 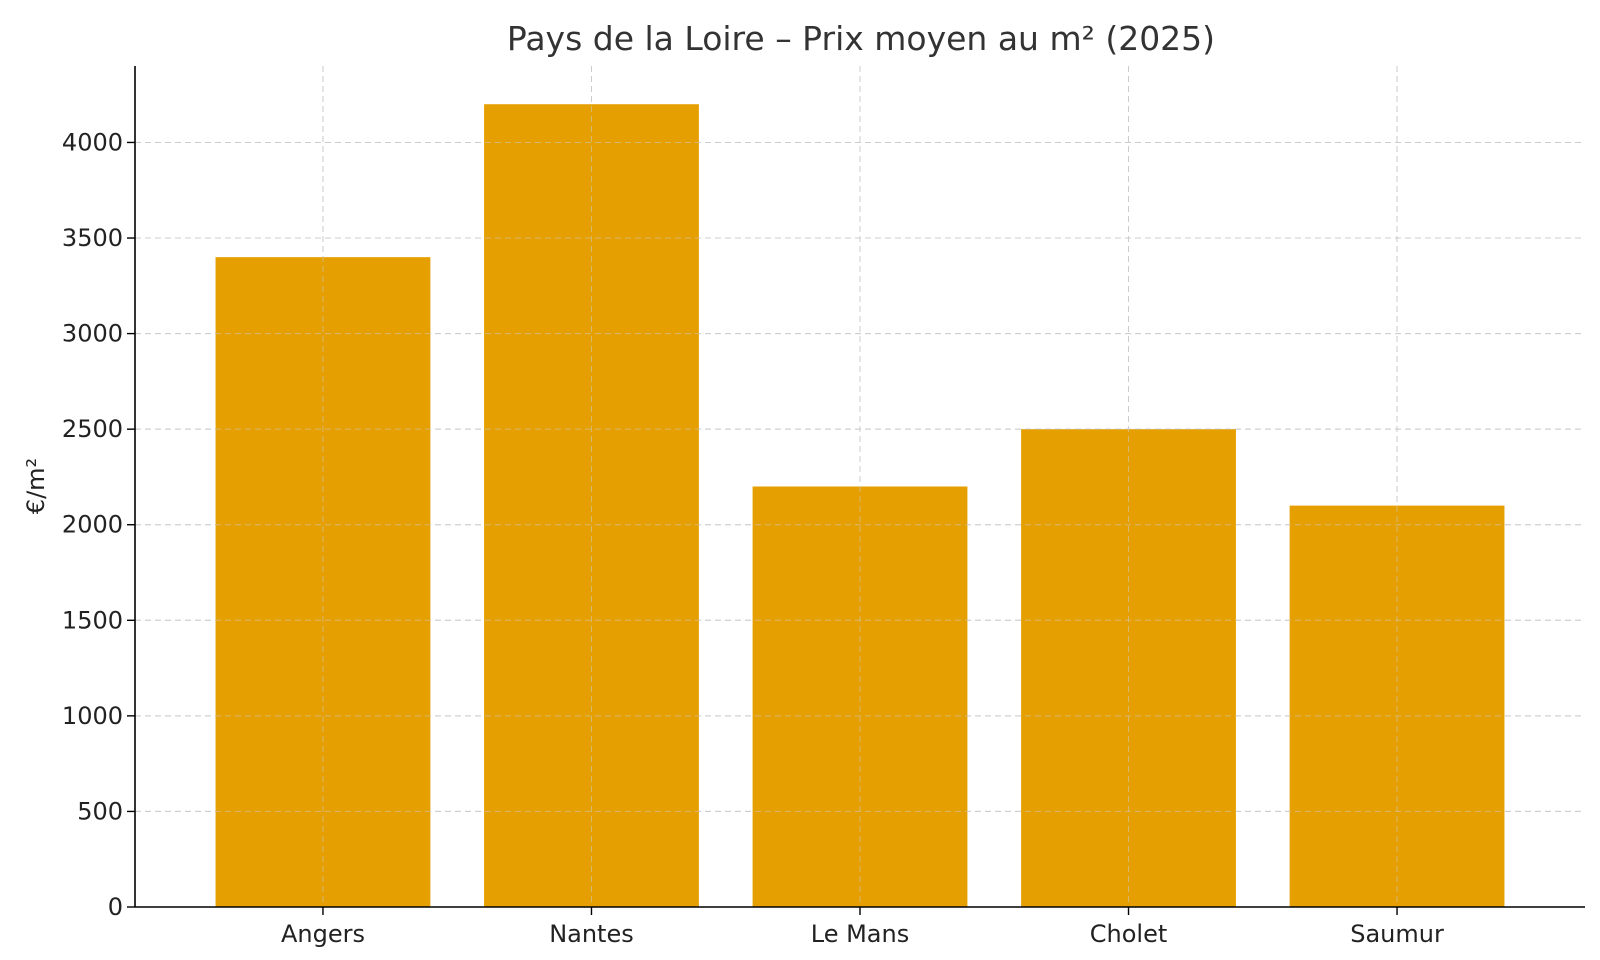 What do you see at coordinates (1397, 934) in the screenshot?
I see `x-tick-label: Saumur` at bounding box center [1397, 934].